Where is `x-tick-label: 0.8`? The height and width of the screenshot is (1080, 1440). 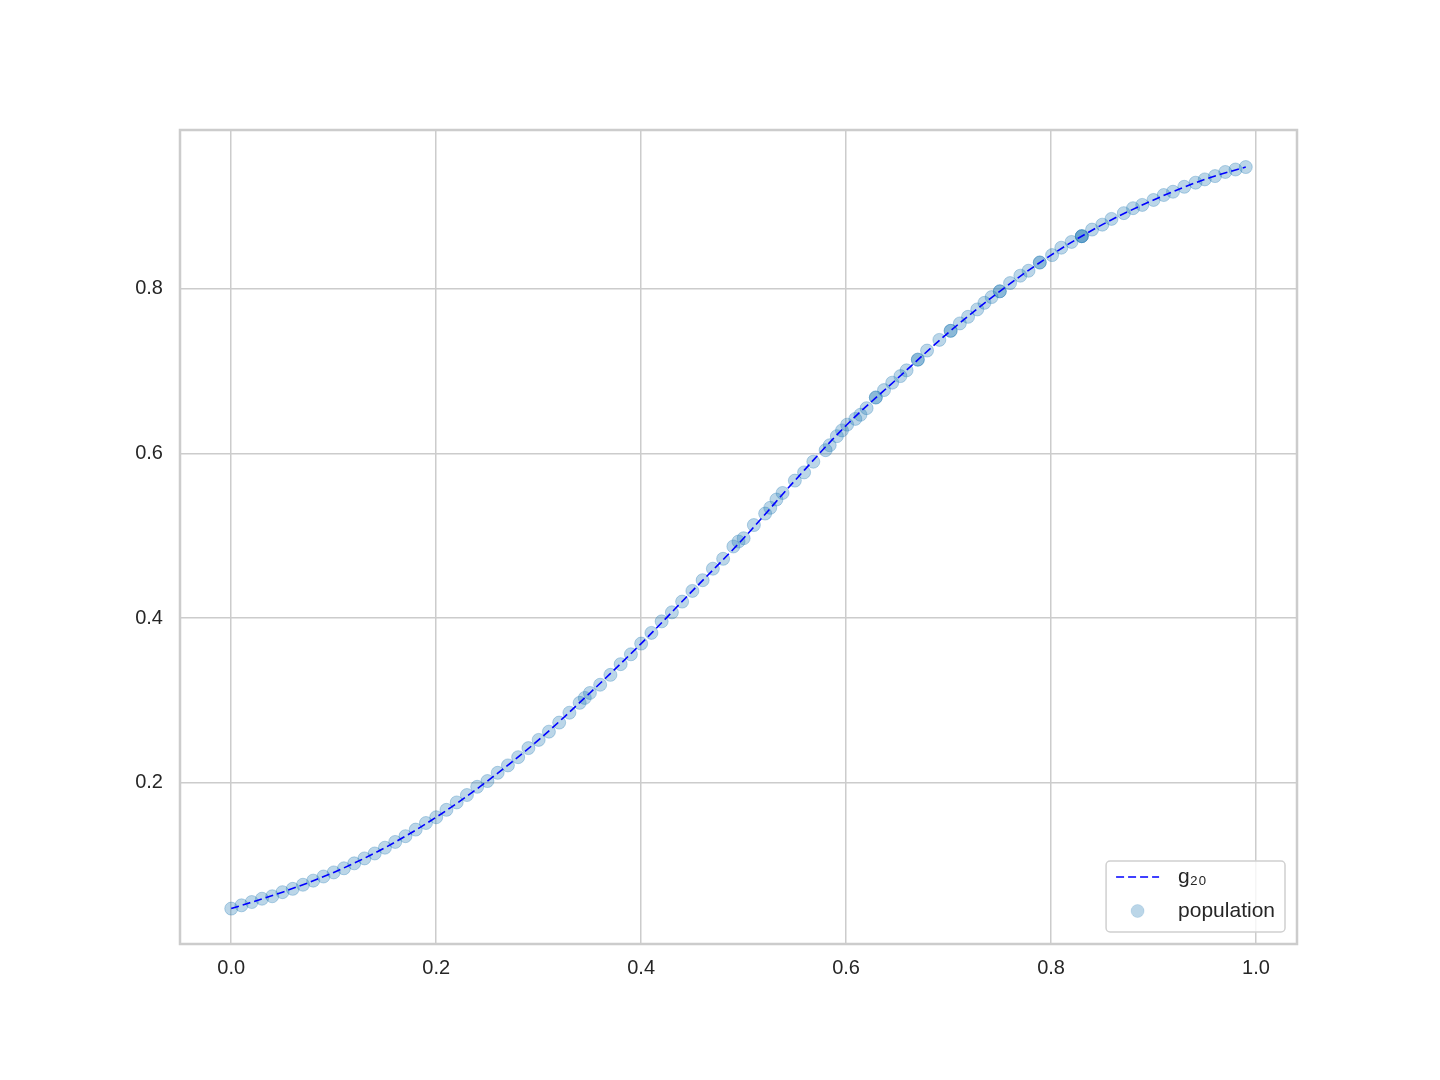
x-tick-label: 0.8 is located at coordinates (1051, 966).